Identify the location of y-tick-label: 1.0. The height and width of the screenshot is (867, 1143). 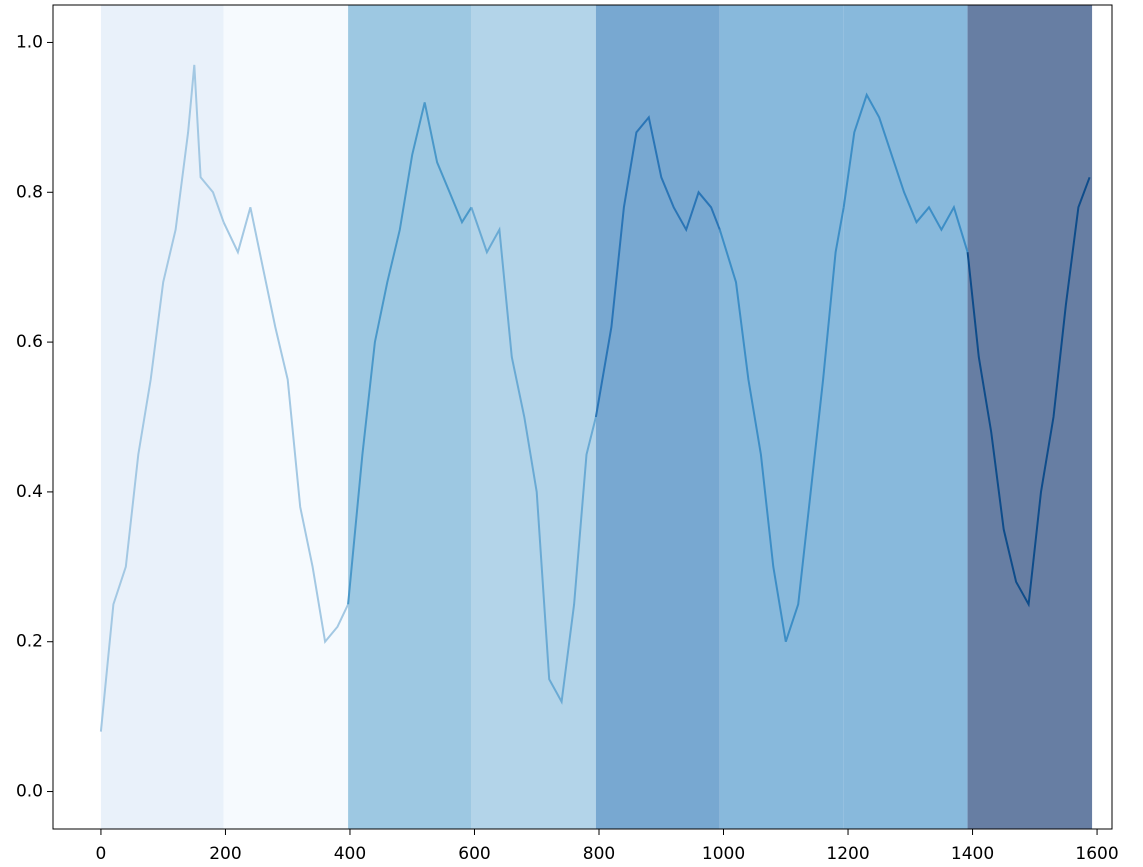
(29, 42).